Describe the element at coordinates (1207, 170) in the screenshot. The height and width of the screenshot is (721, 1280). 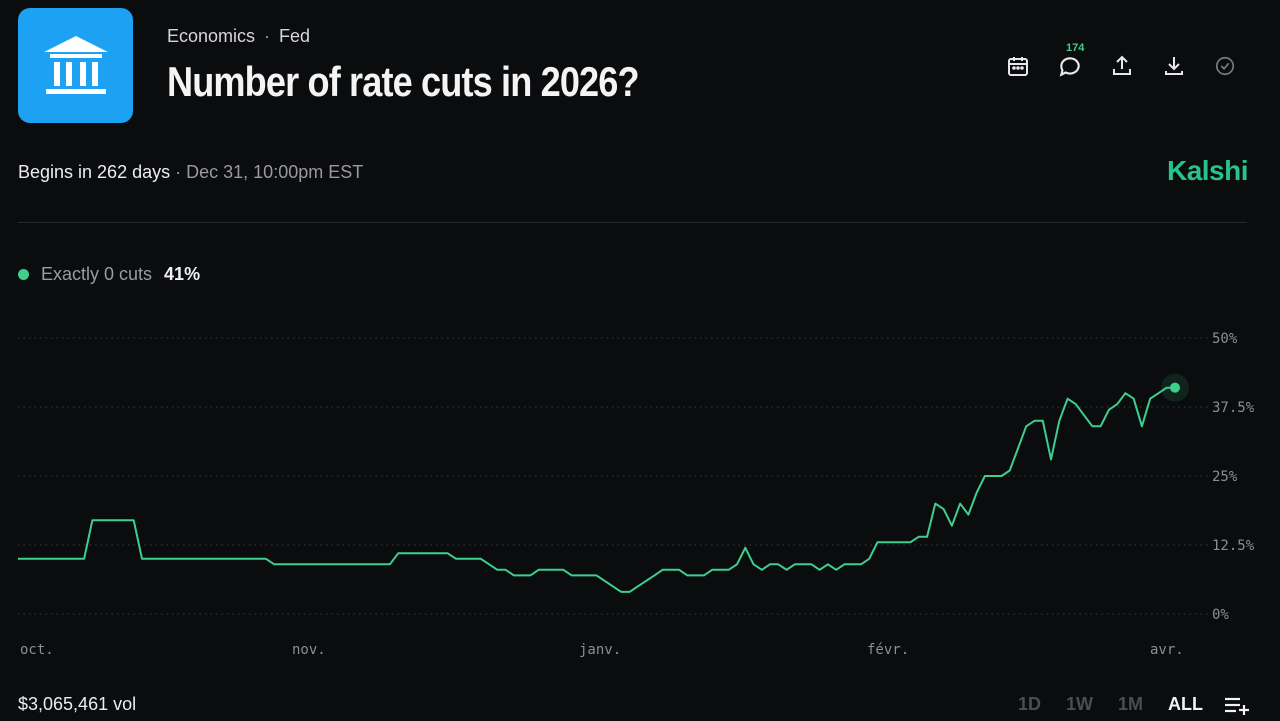
I see `brand-logo: Kalshi` at that location.